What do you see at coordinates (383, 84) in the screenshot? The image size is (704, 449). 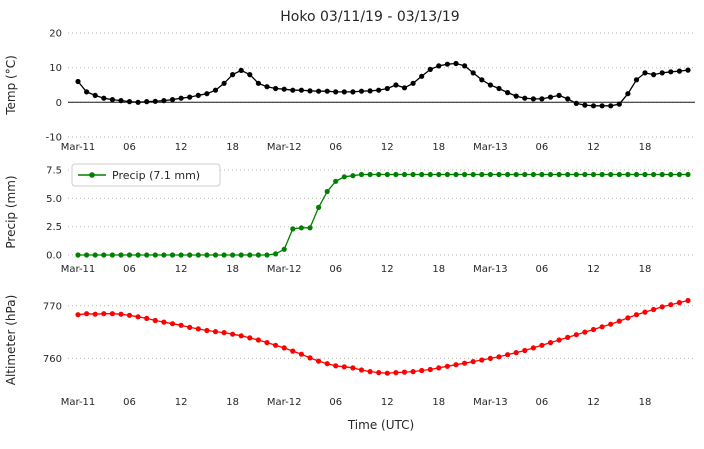 I see `temp-line` at bounding box center [383, 84].